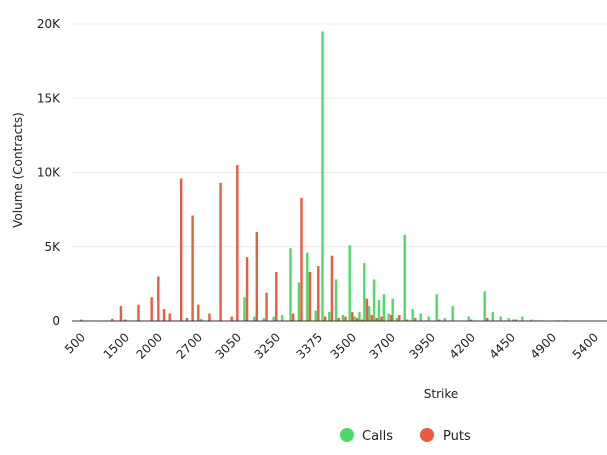 The height and width of the screenshot is (455, 607). I want to click on x-tick-label: 3700, so click(382, 345).